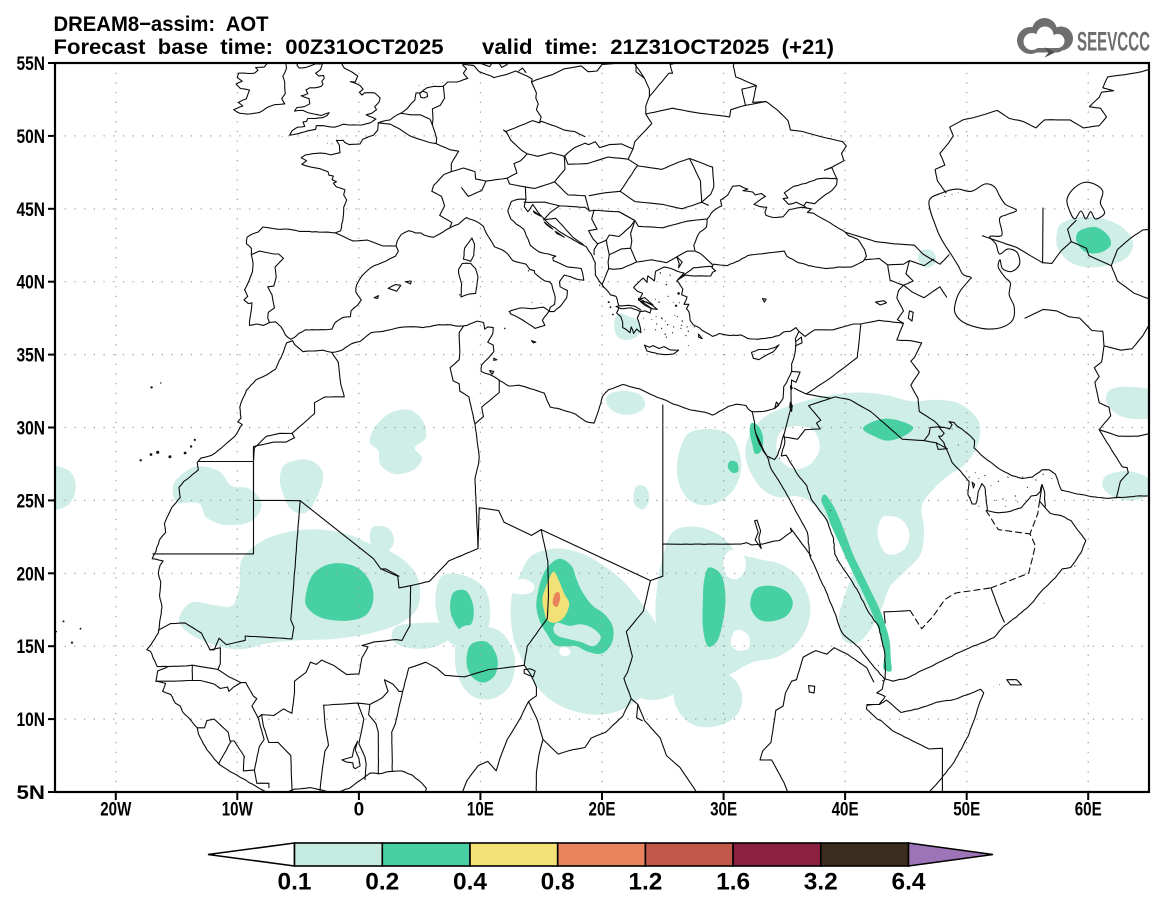  Describe the element at coordinates (470, 882) in the screenshot. I see `svg-text: 0.4` at that location.